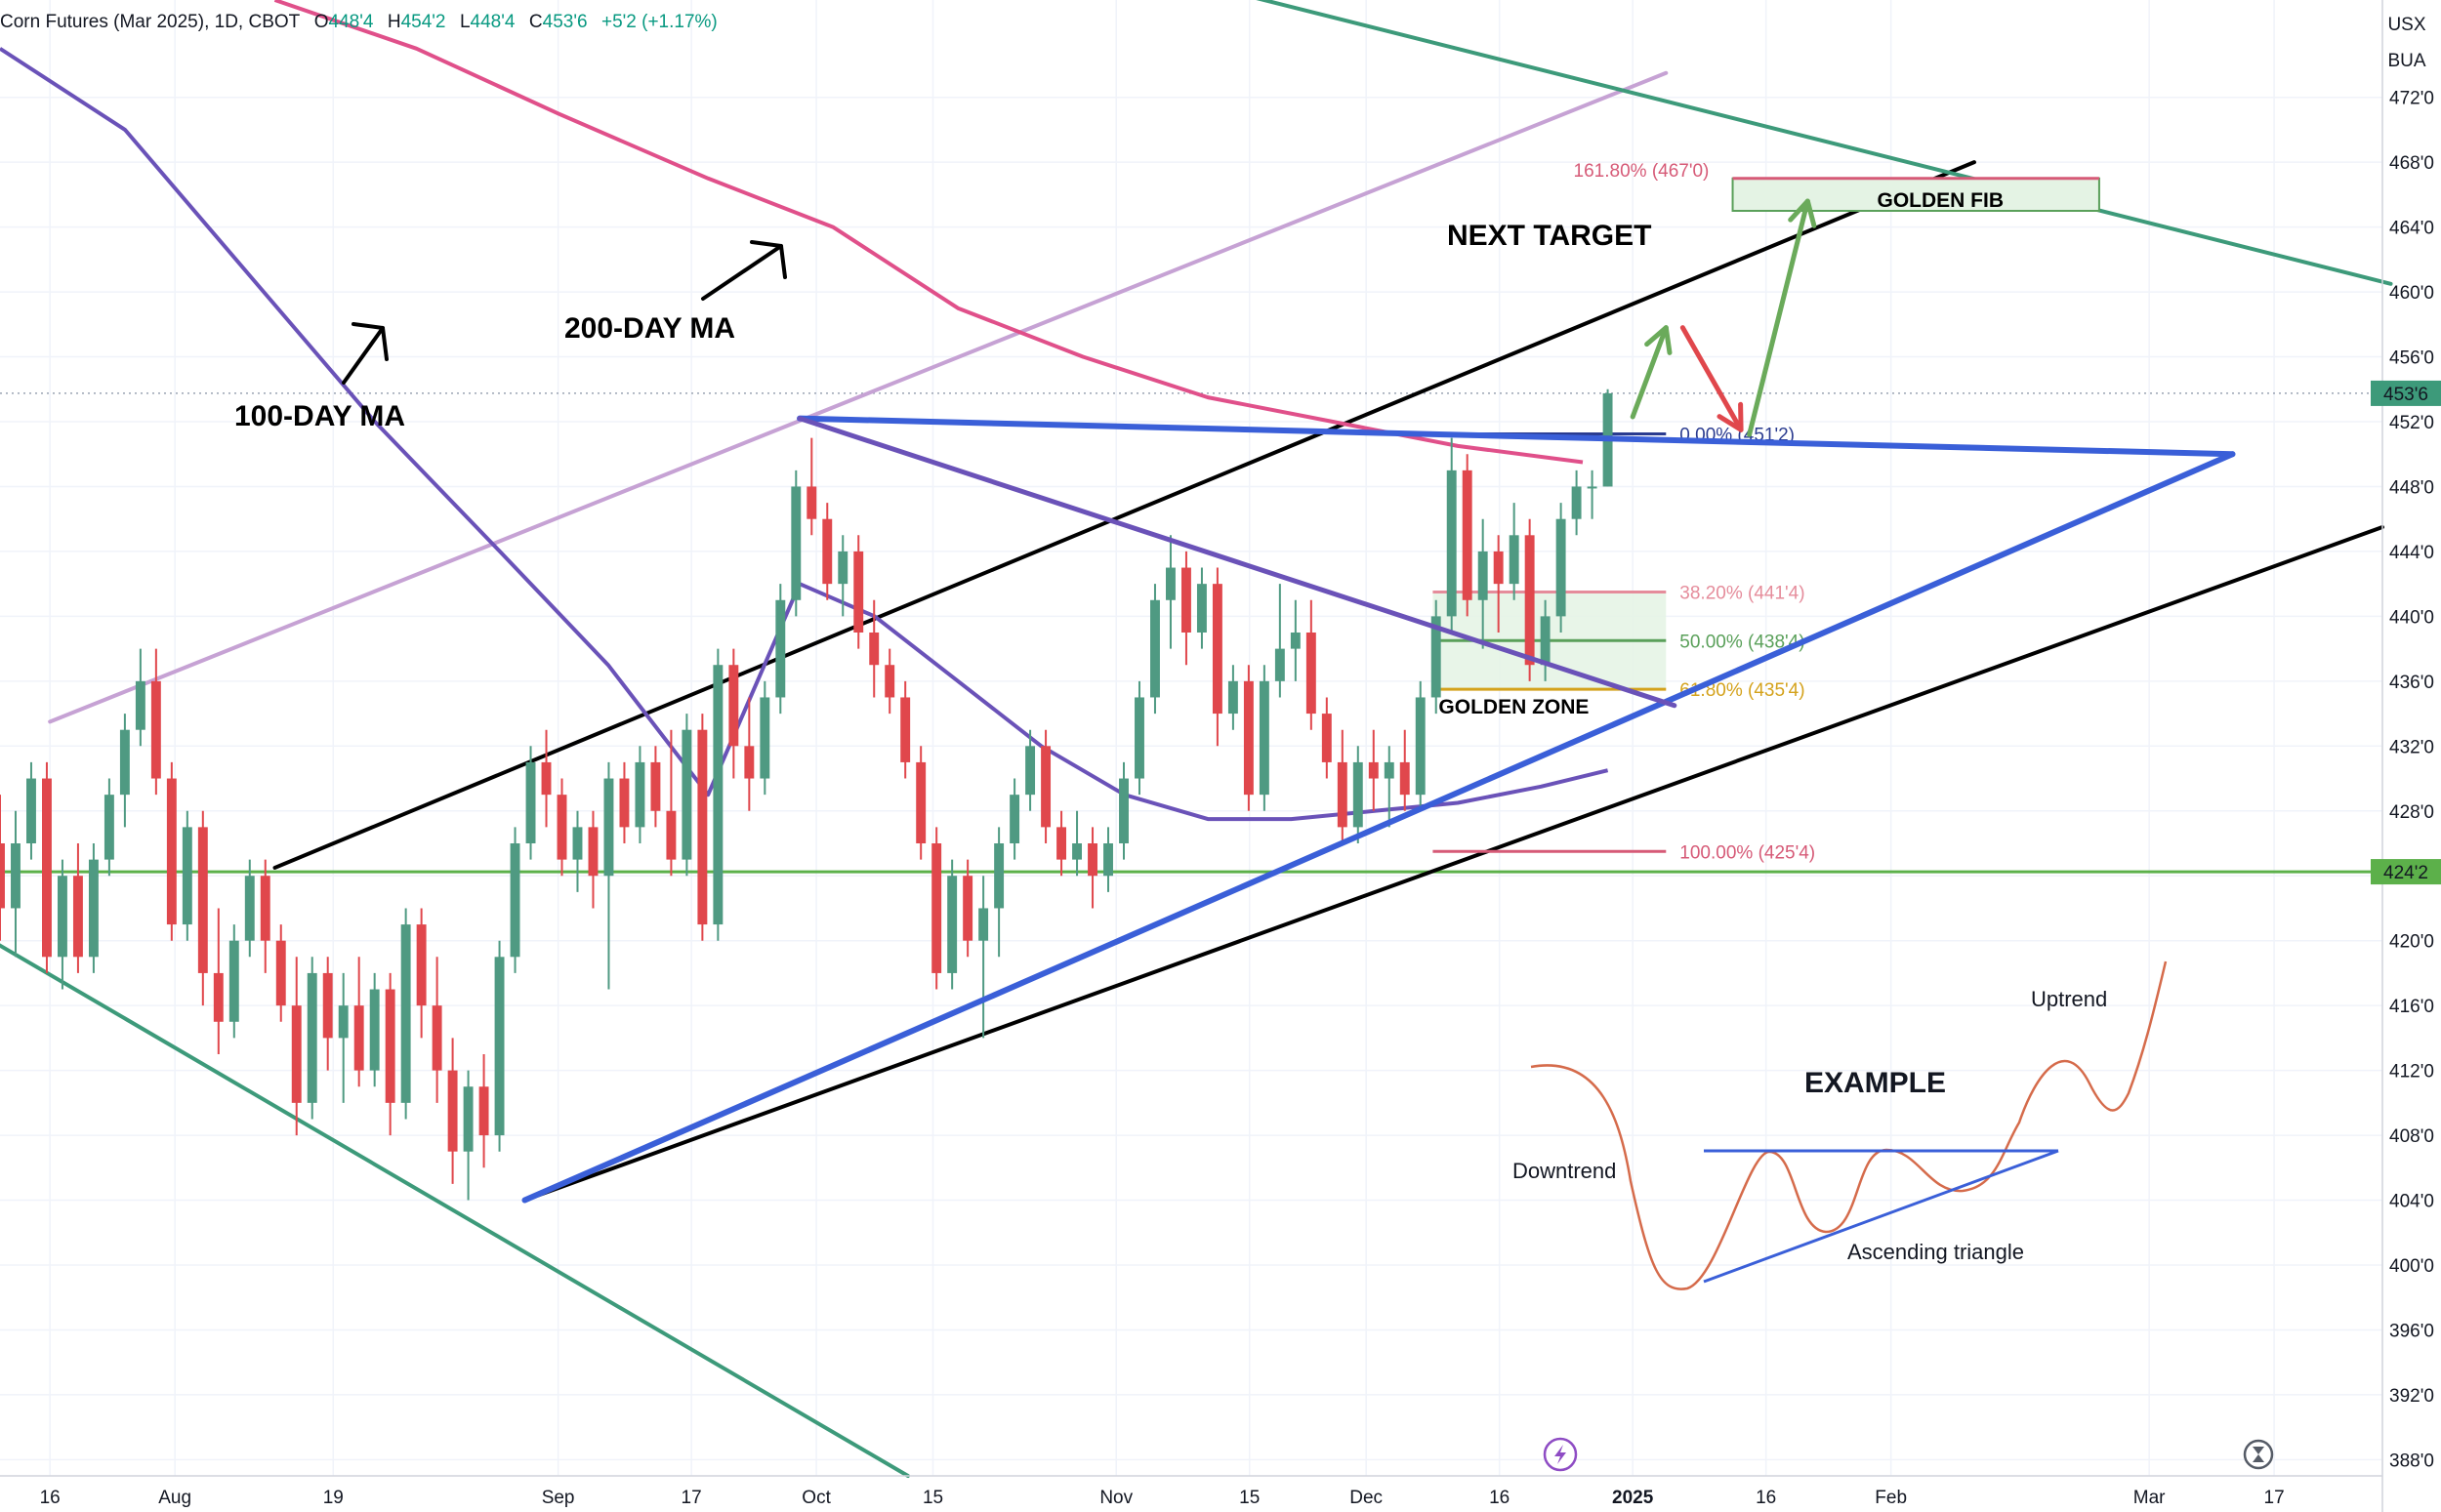 Image resolution: width=2441 pixels, height=1512 pixels. I want to click on settlement-label: BUA, so click(2406, 61).